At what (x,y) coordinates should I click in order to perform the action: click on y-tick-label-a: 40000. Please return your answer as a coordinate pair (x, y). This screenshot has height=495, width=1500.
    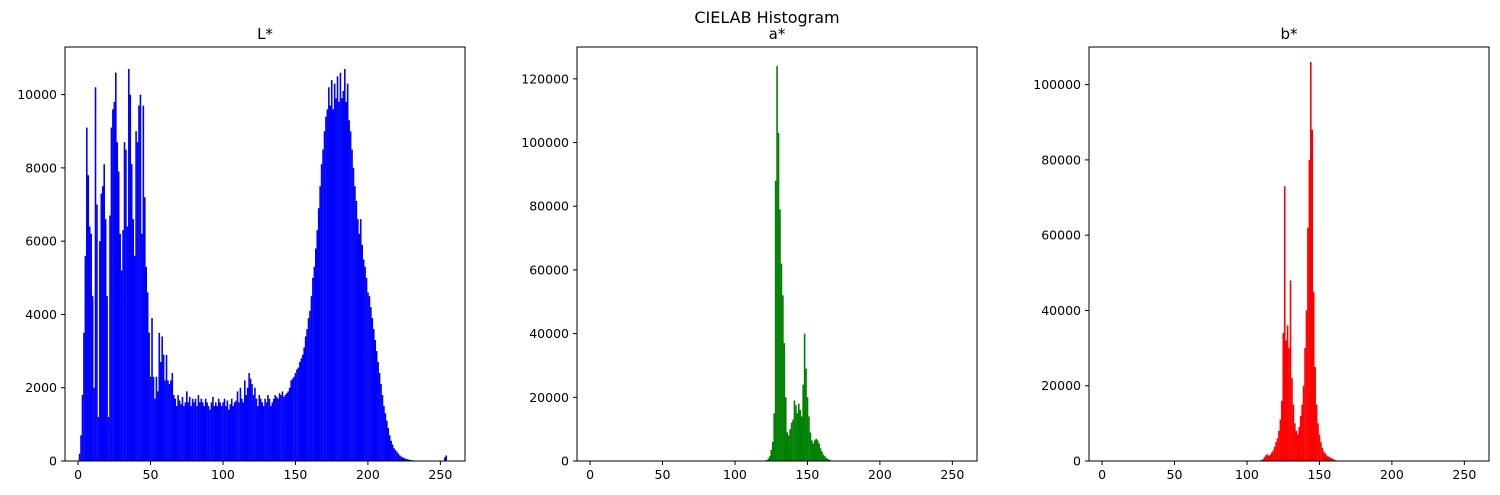
    Looking at the image, I should click on (549, 333).